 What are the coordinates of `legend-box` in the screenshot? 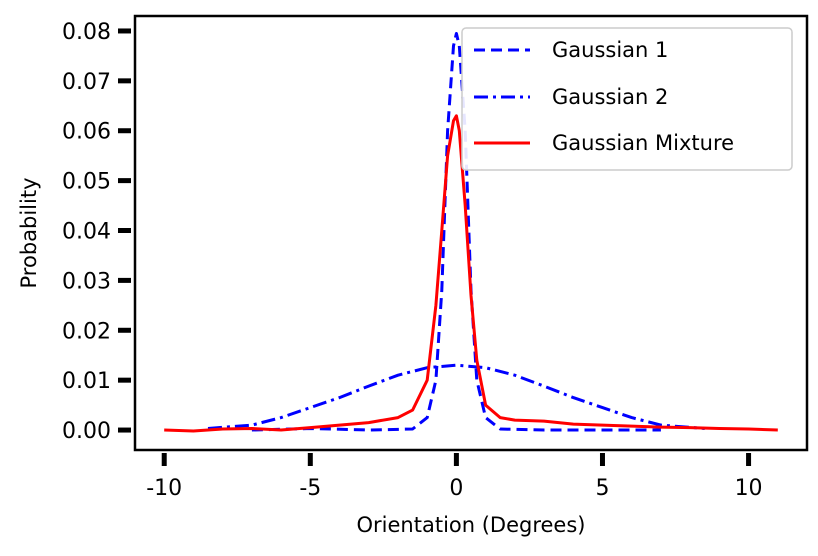 It's located at (627, 99).